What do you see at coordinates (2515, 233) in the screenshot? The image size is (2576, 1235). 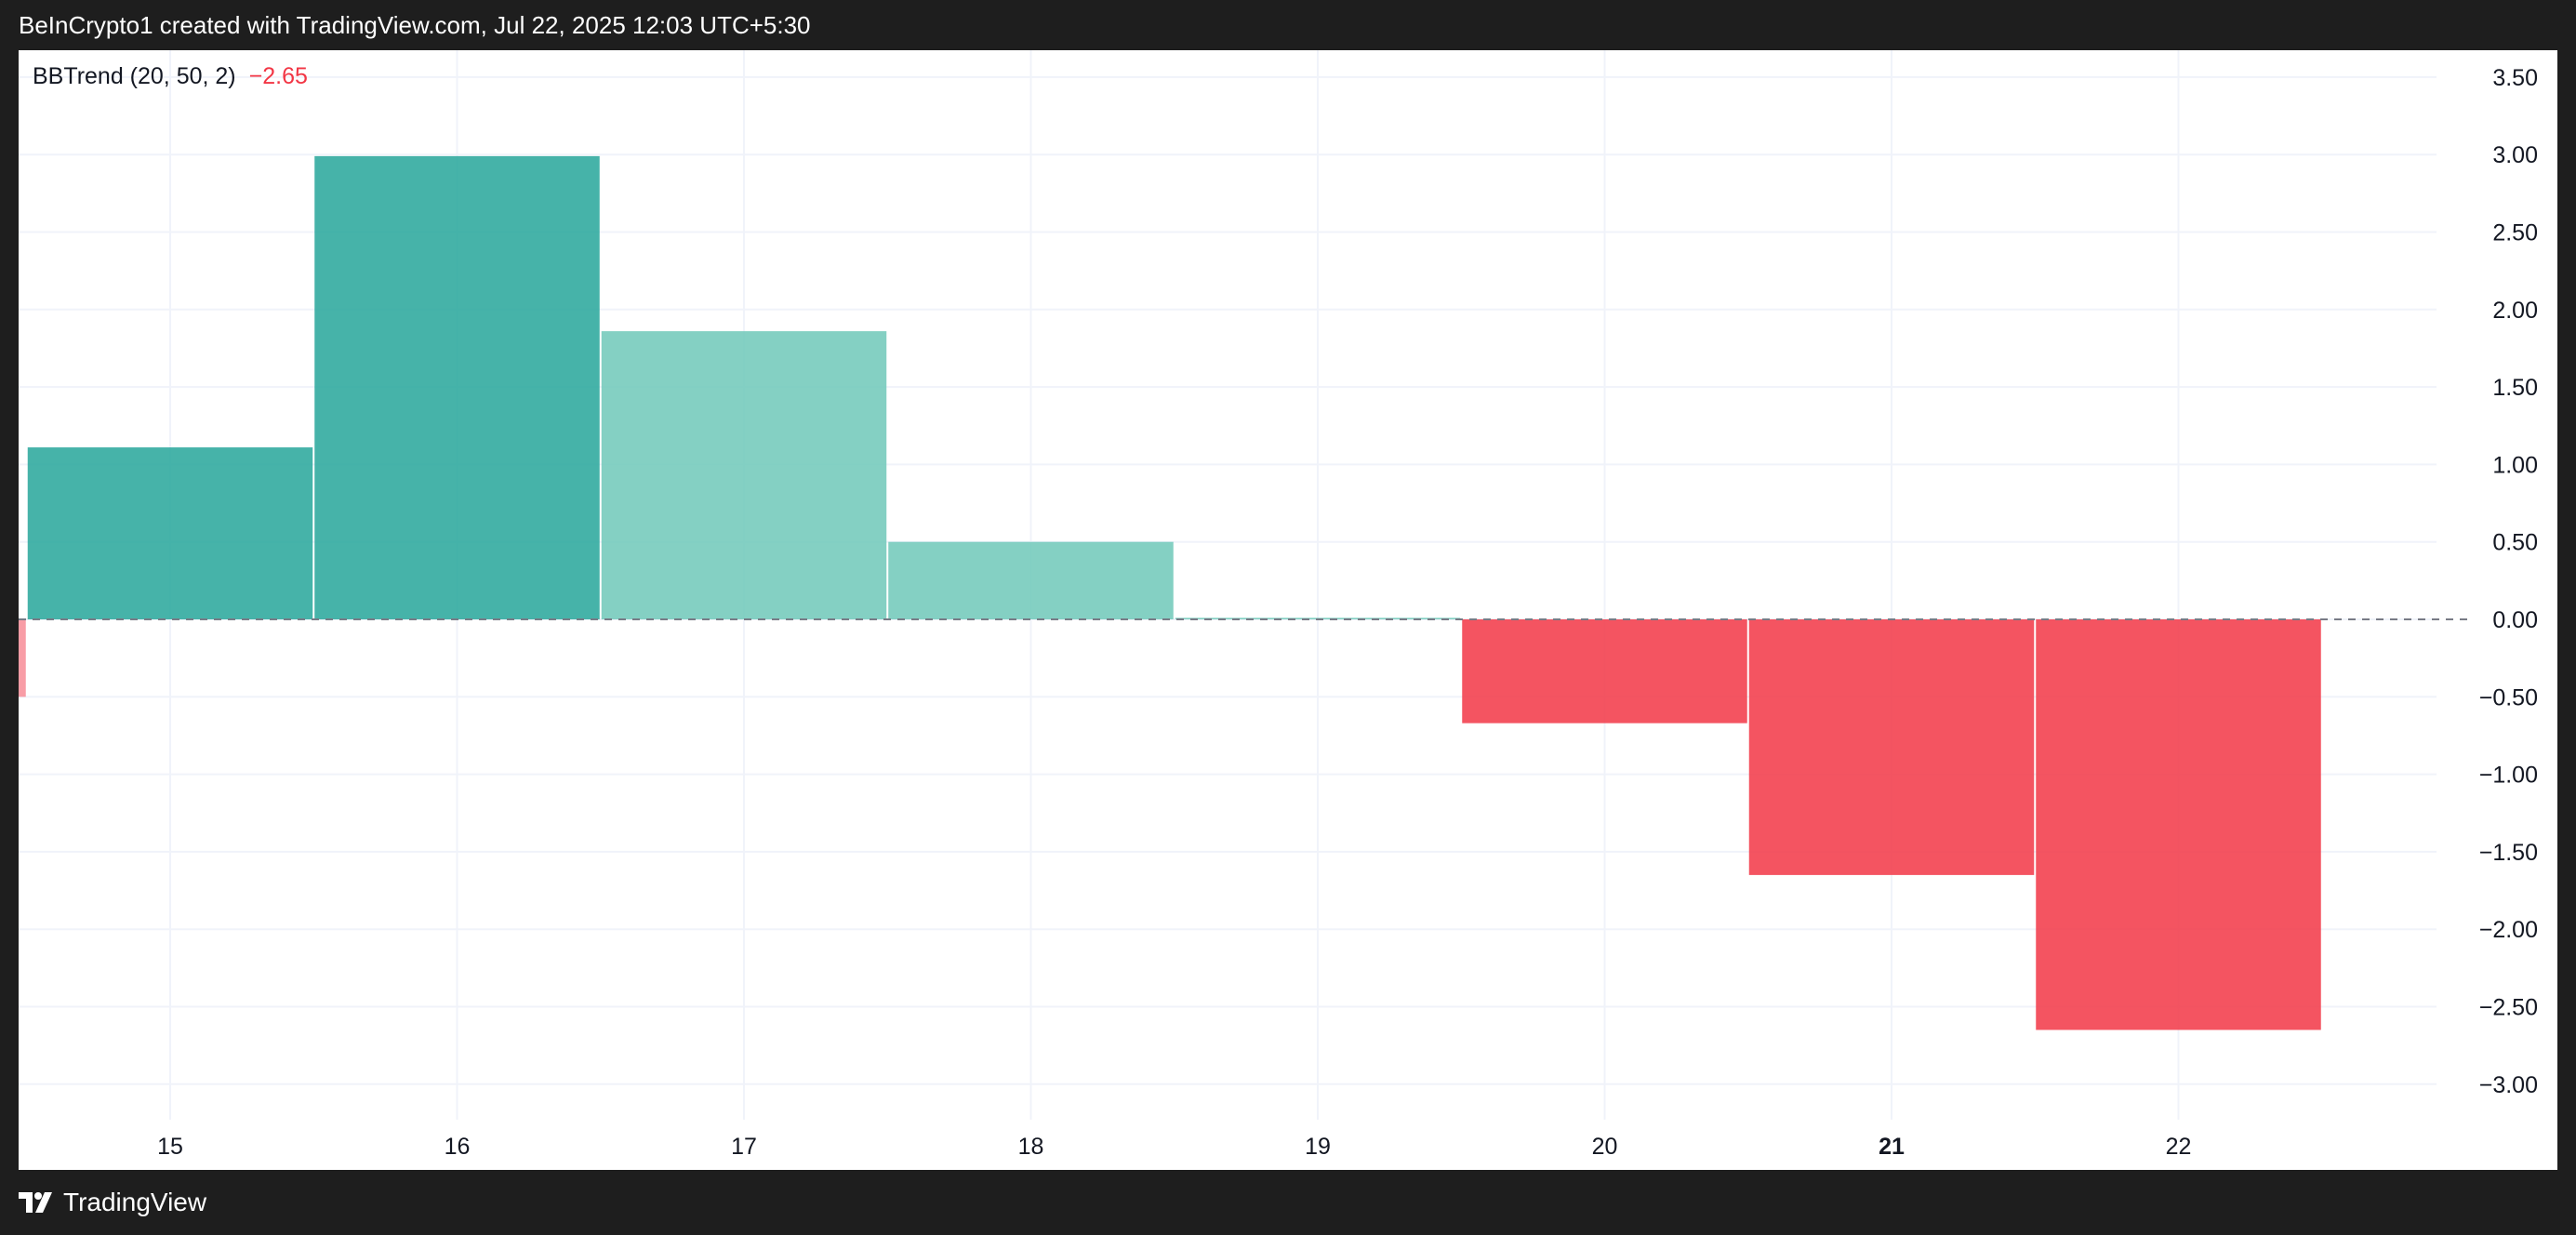 I see `y-tick-label: 2.50` at bounding box center [2515, 233].